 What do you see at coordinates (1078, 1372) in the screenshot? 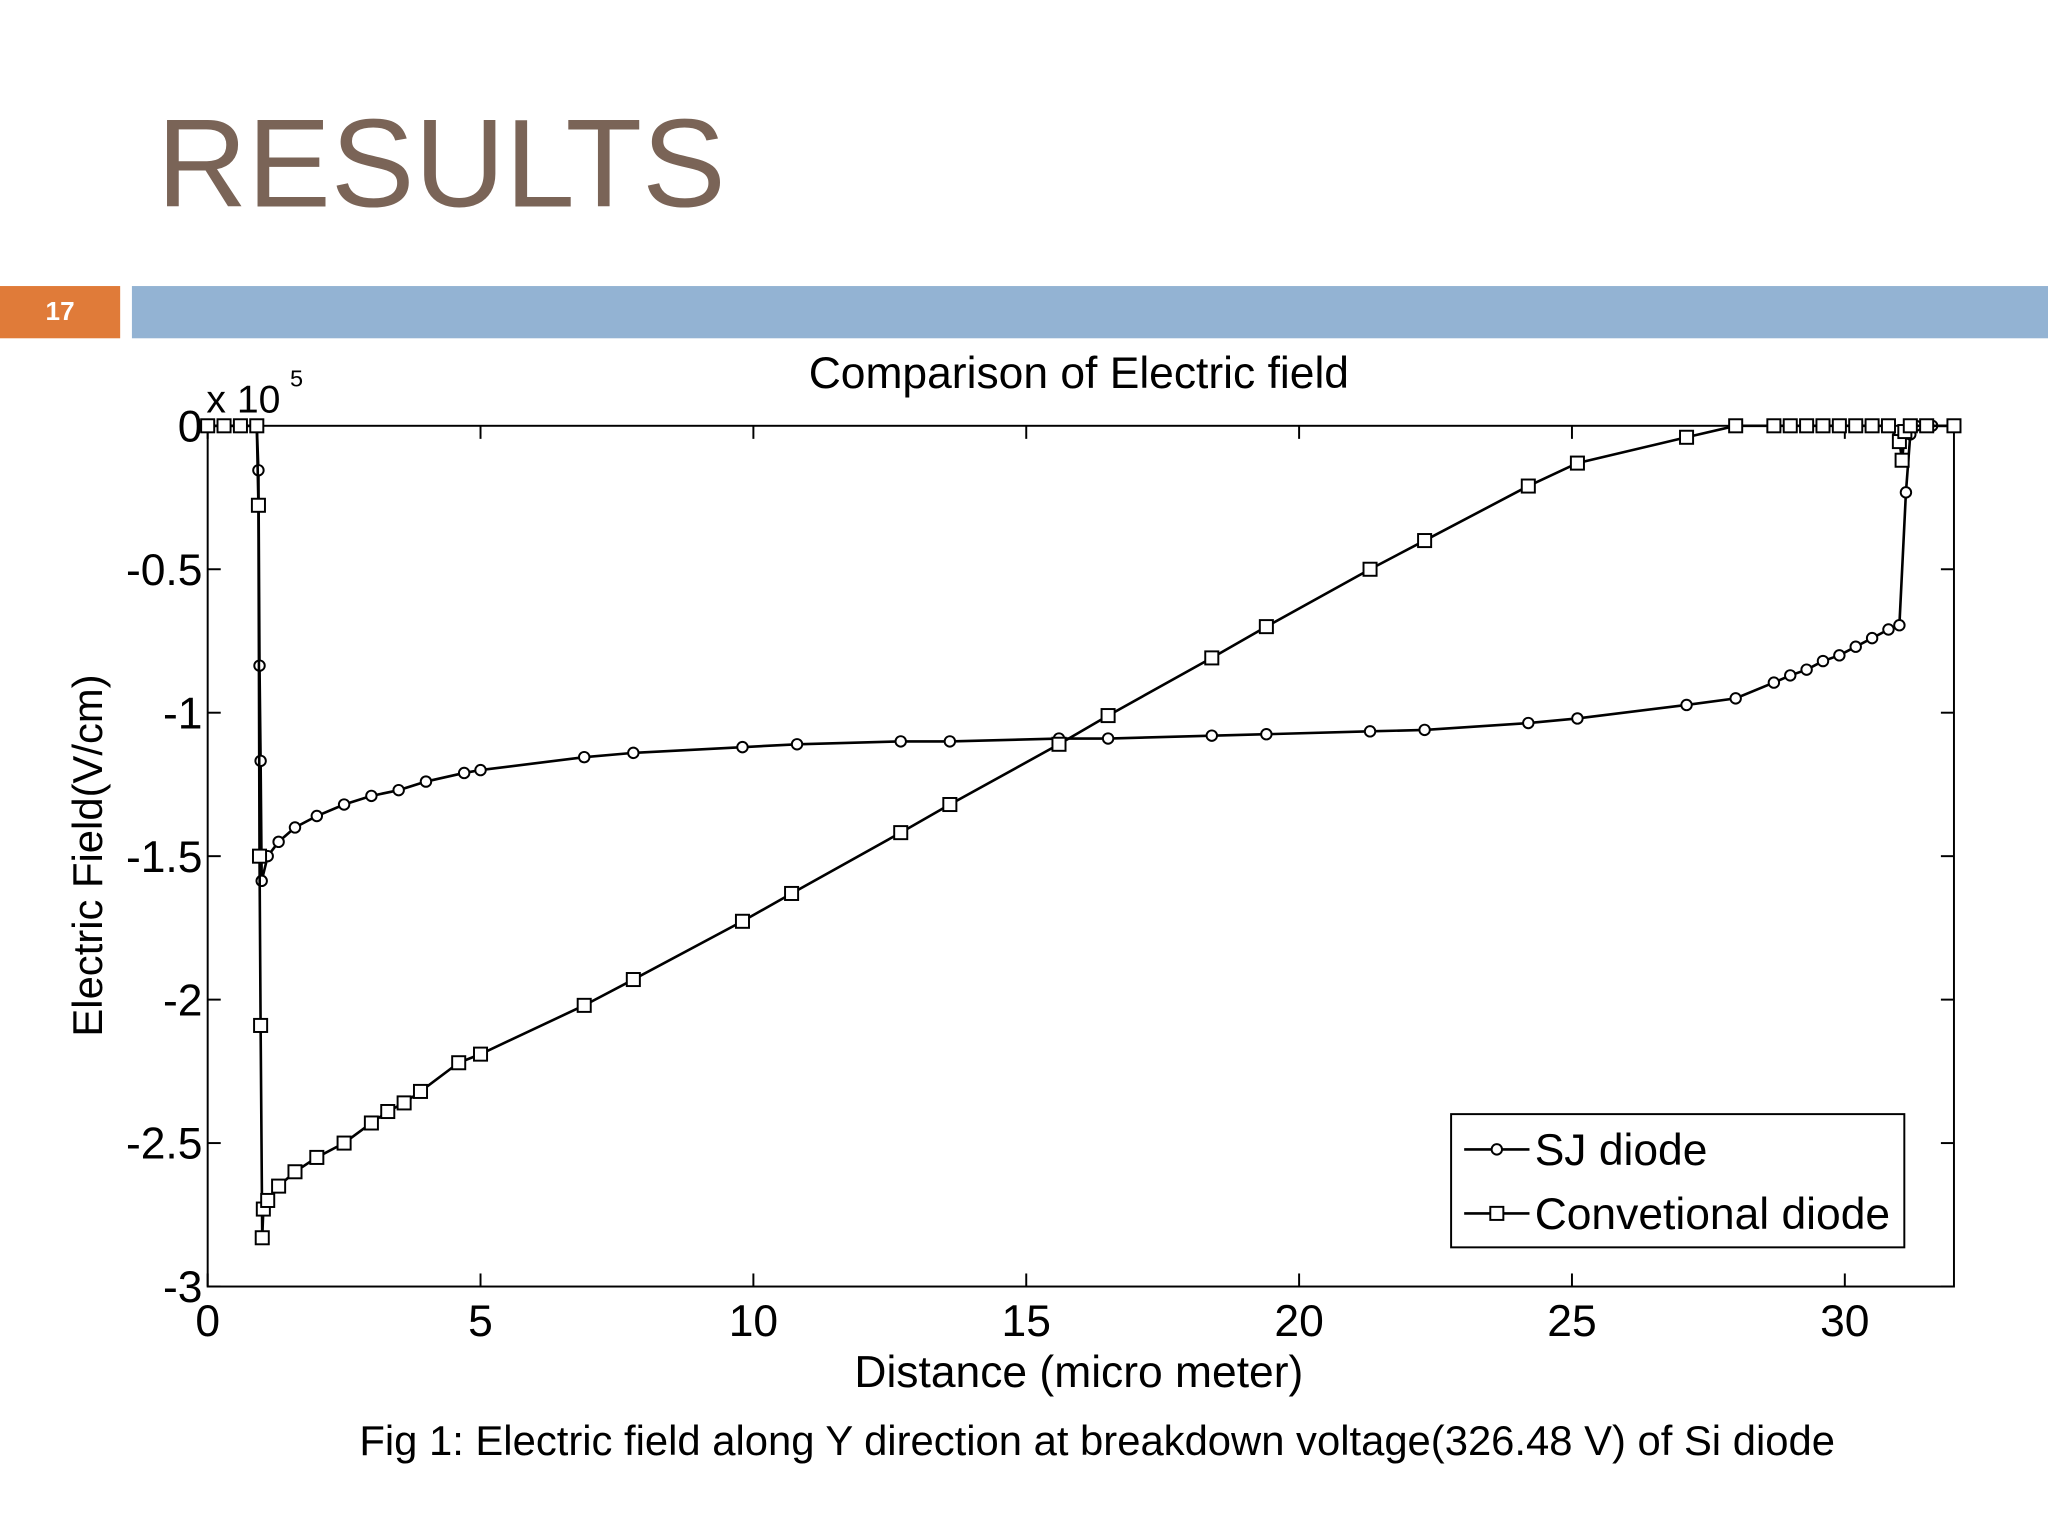
I see `x-axis-label: Distance (micro meter)` at bounding box center [1078, 1372].